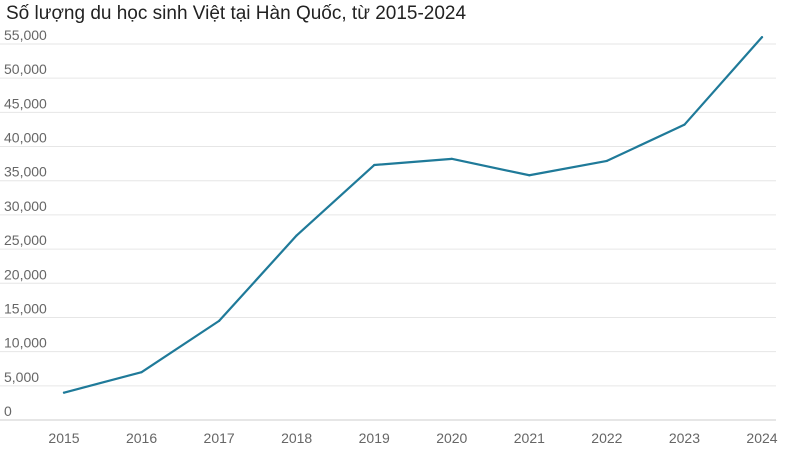  I want to click on y-tick-label: 30,000, so click(25, 206).